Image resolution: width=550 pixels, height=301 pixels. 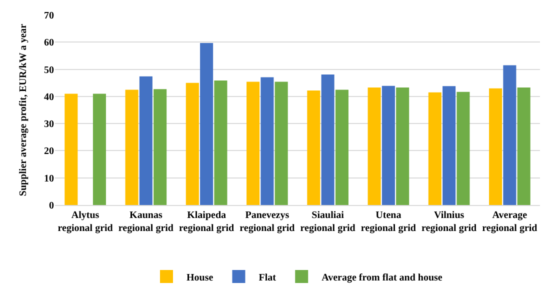 I want to click on legend-label: Average from flat and house, so click(x=382, y=278).